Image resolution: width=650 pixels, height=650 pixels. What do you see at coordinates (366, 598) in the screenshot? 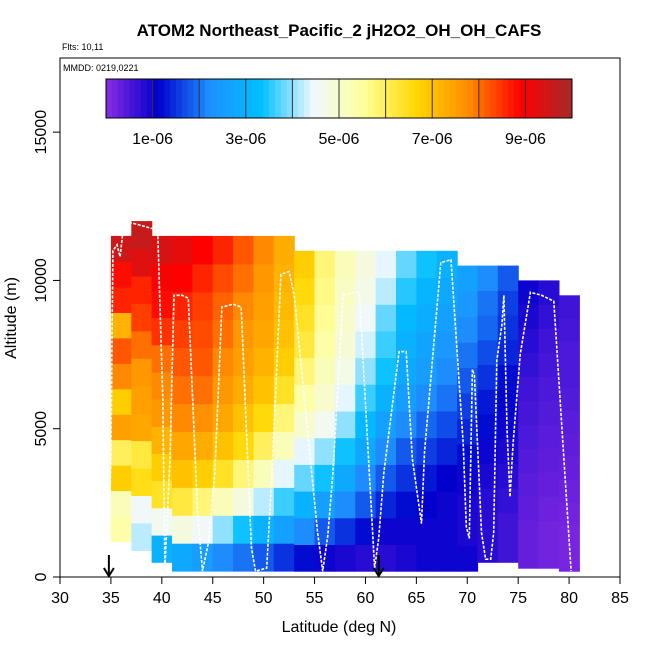
I see `x-tick-label: 60` at bounding box center [366, 598].